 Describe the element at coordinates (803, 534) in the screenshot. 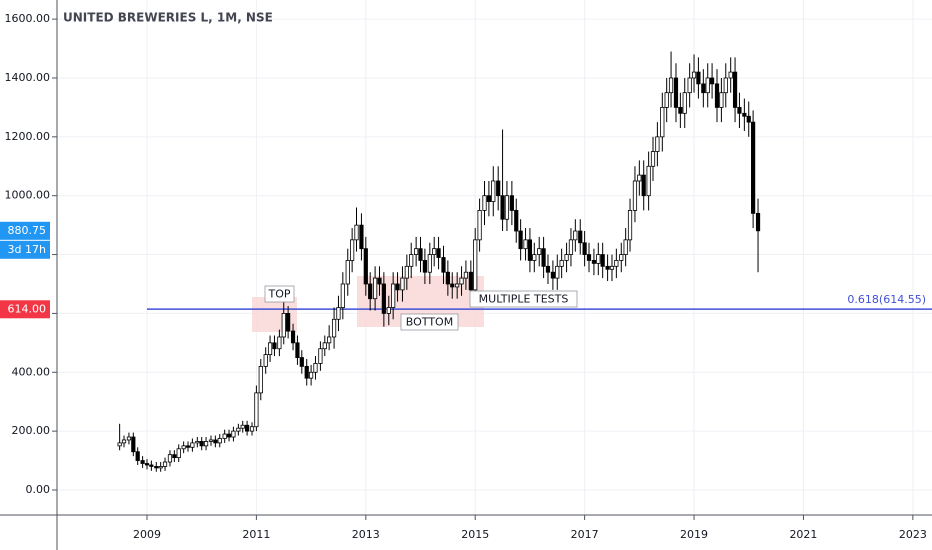

I see `x-tick-label: 2021` at that location.